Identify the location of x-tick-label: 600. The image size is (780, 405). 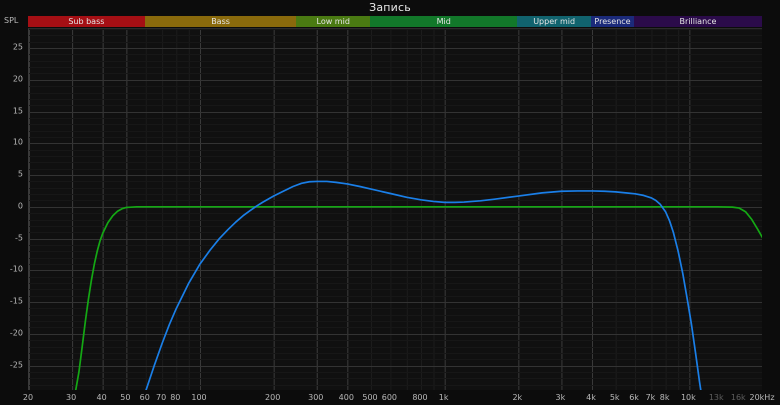
(389, 397).